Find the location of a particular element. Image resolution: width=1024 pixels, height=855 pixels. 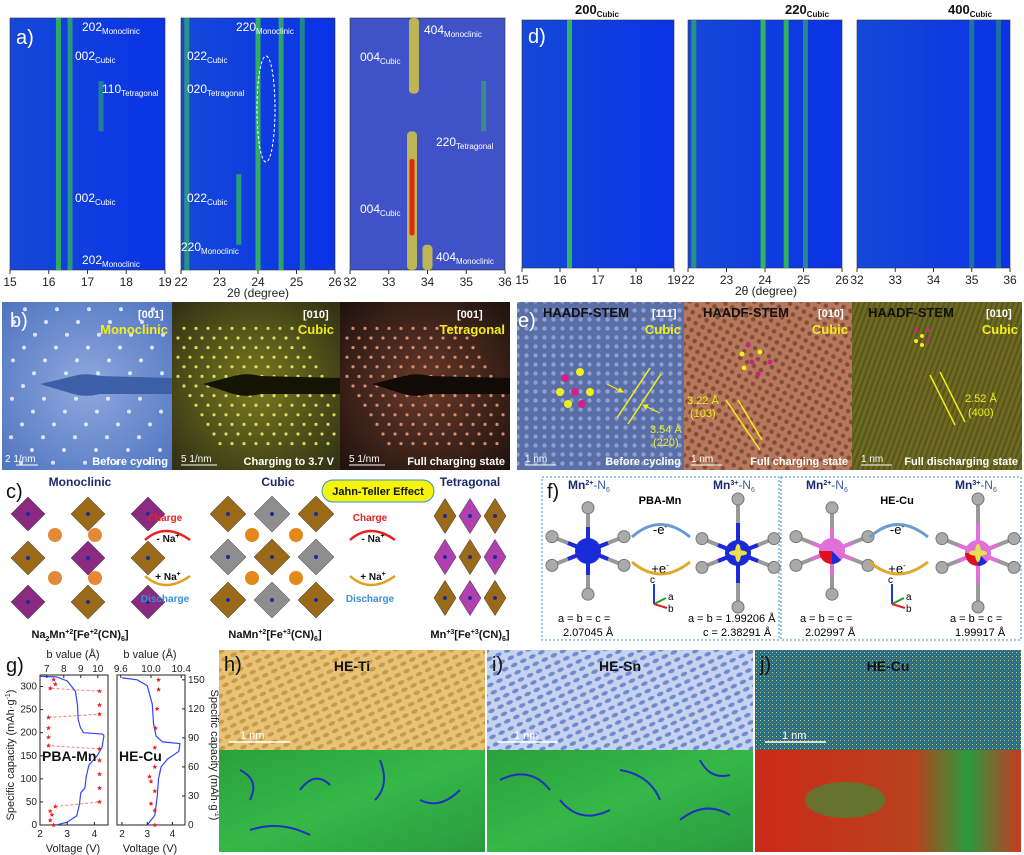

b-value-point is located at coordinates (48, 737).